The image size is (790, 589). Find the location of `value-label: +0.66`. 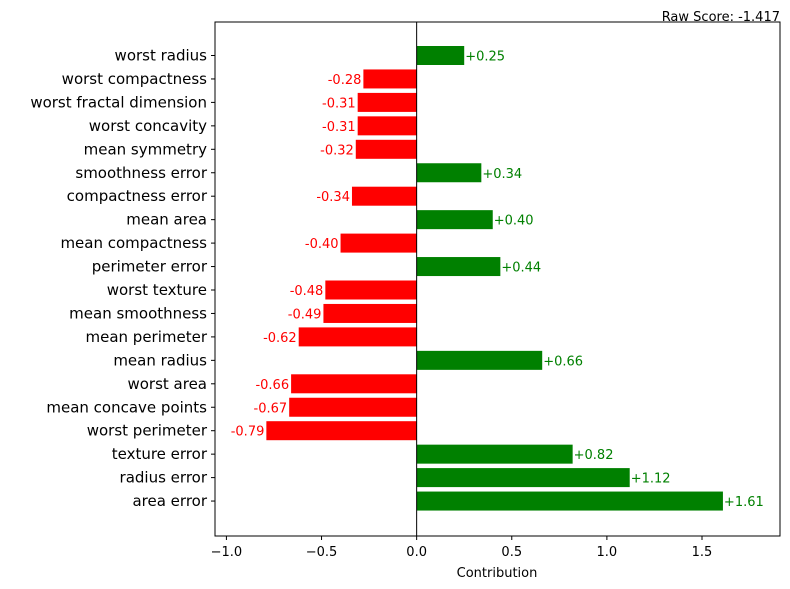

value-label: +0.66 is located at coordinates (563, 361).